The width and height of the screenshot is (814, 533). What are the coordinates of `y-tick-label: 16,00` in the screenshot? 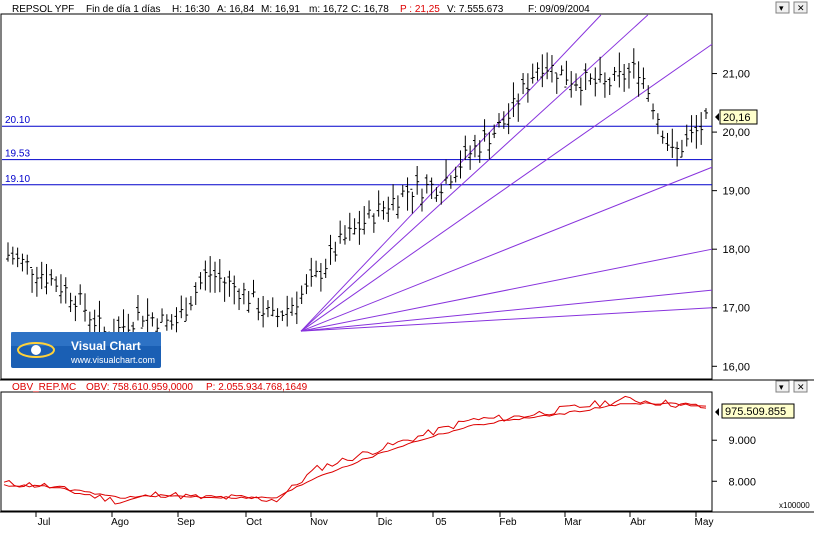 It's located at (736, 367).